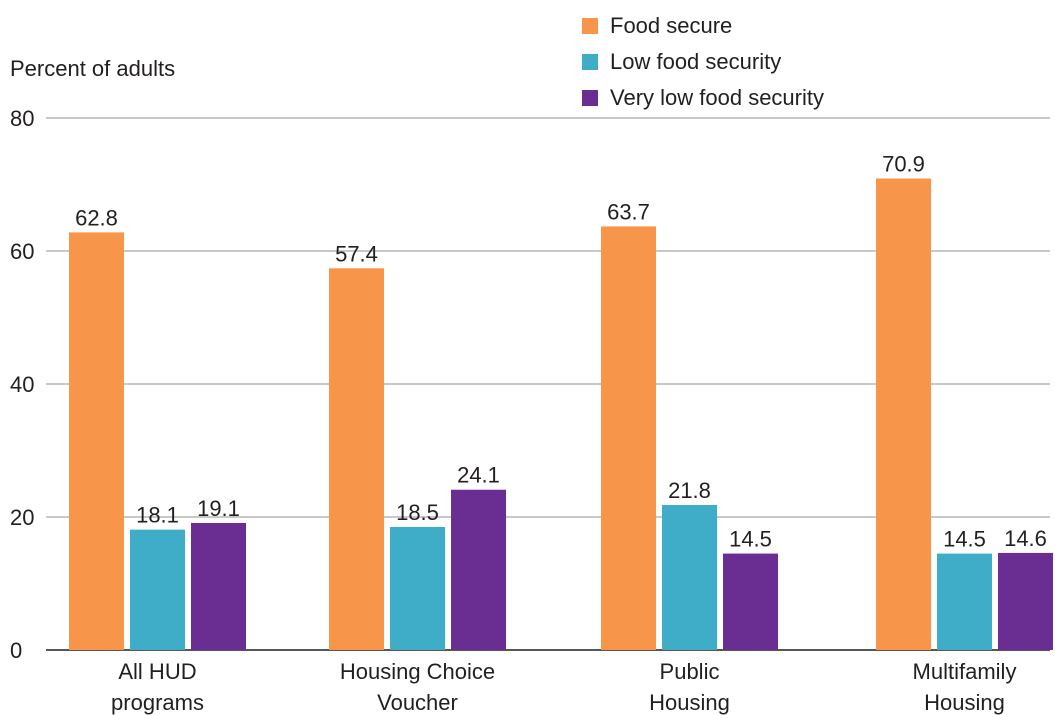 The height and width of the screenshot is (715, 1055). I want to click on x-tick-label: All HUD, so click(157, 671).